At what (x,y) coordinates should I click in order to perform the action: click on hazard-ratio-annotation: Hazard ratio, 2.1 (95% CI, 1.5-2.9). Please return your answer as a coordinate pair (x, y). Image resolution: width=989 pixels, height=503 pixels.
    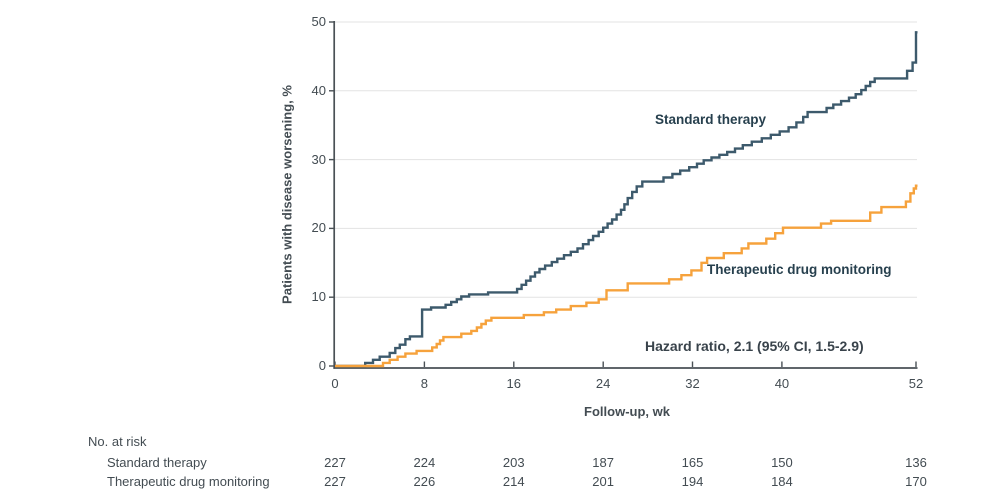
    Looking at the image, I should click on (754, 346).